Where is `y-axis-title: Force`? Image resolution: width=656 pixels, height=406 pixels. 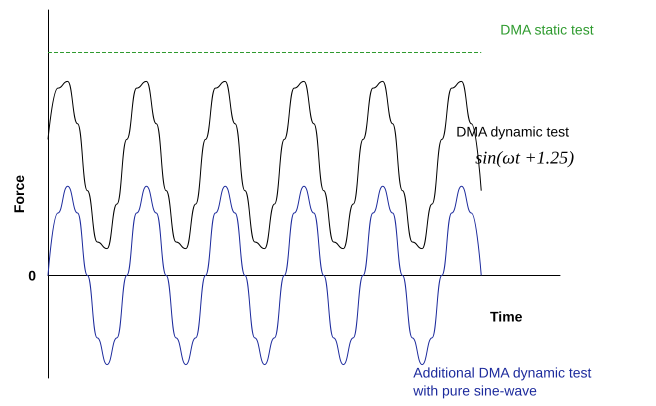 y-axis-title: Force is located at coordinates (19, 194).